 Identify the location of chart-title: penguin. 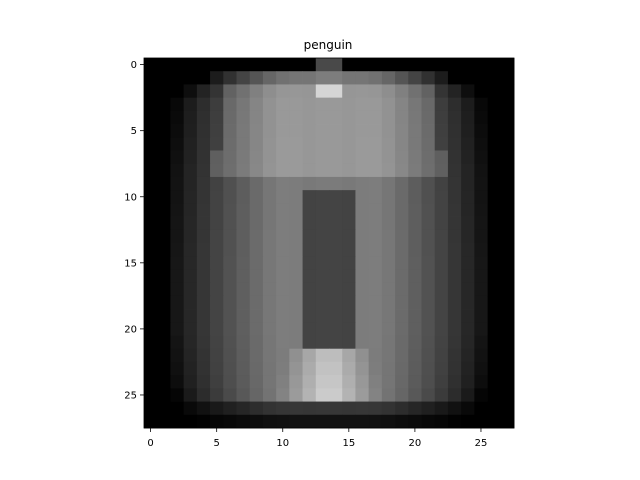
(328, 45).